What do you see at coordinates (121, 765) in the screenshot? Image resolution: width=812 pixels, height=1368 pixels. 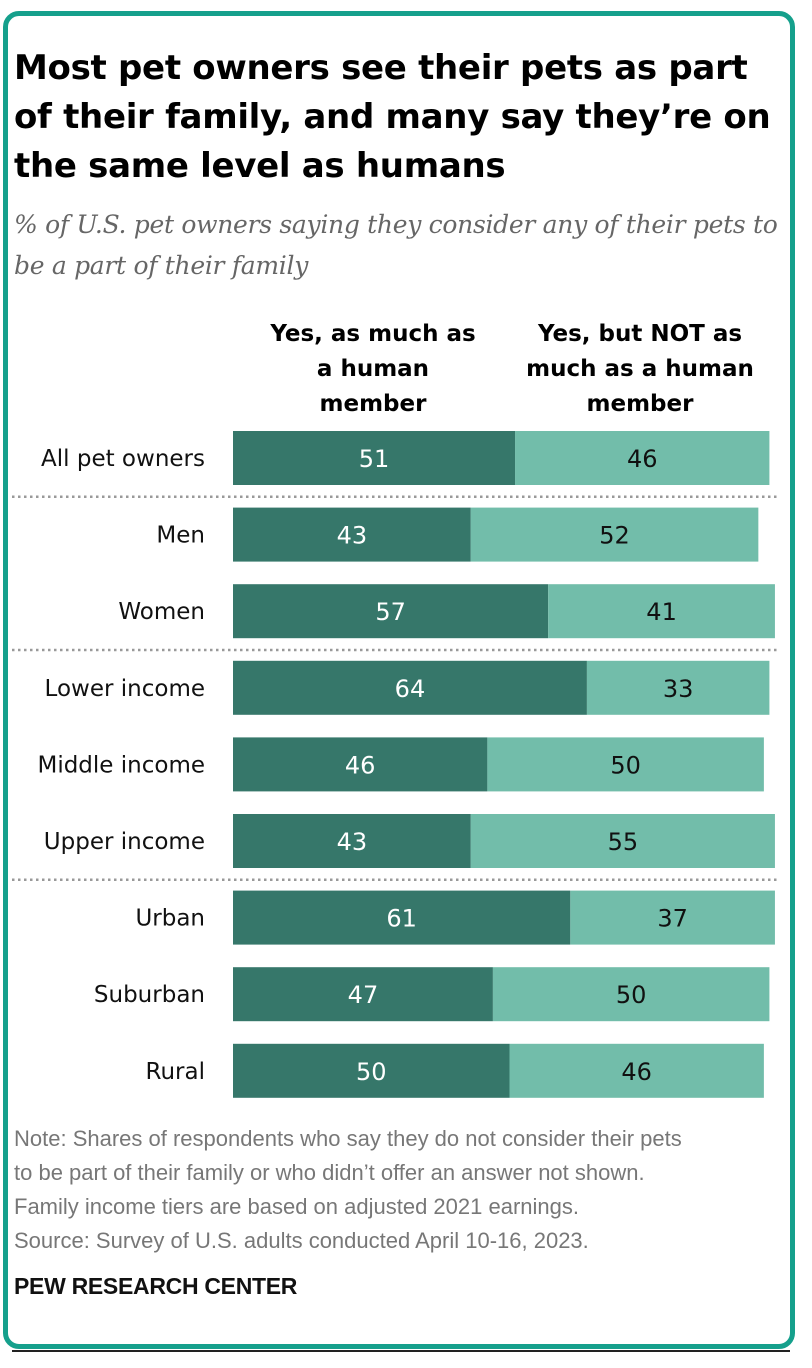 I see `category-label-middle-income: Middle income` at bounding box center [121, 765].